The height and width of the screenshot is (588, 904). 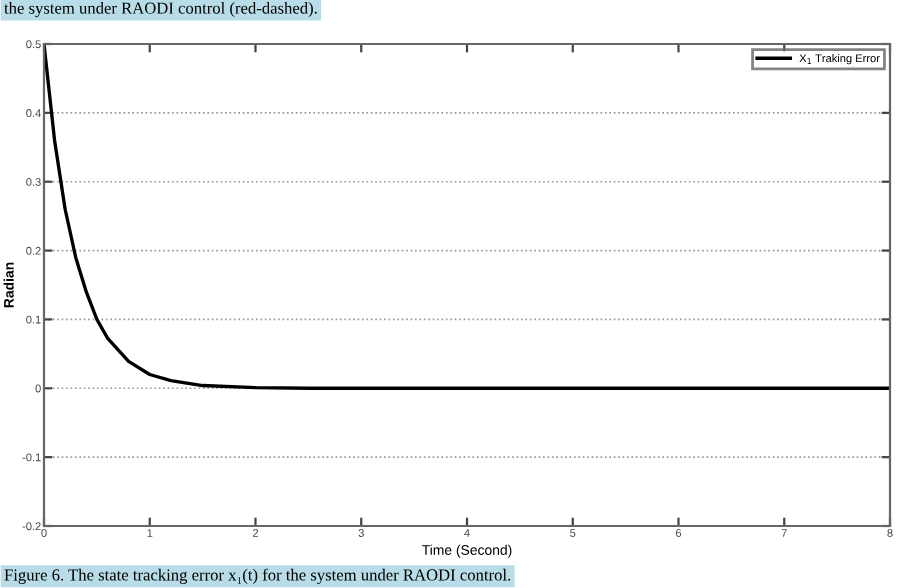 I want to click on text: the system under RAODI control (red-dashed)., so click(x=160, y=10).